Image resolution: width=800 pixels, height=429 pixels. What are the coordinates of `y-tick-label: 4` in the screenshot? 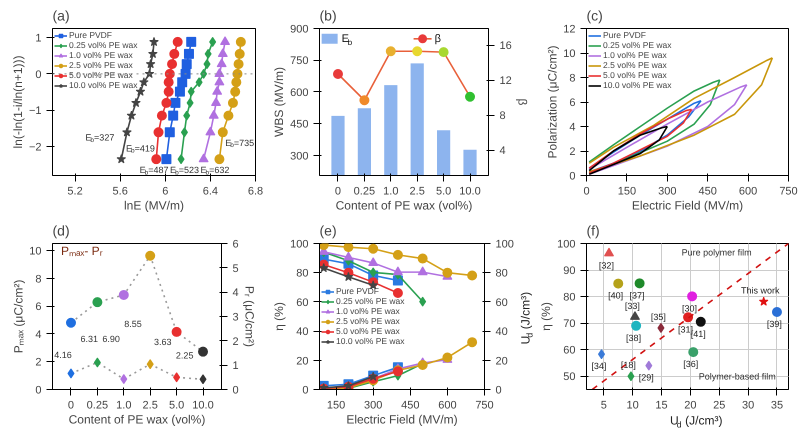 It's located at (38, 334).